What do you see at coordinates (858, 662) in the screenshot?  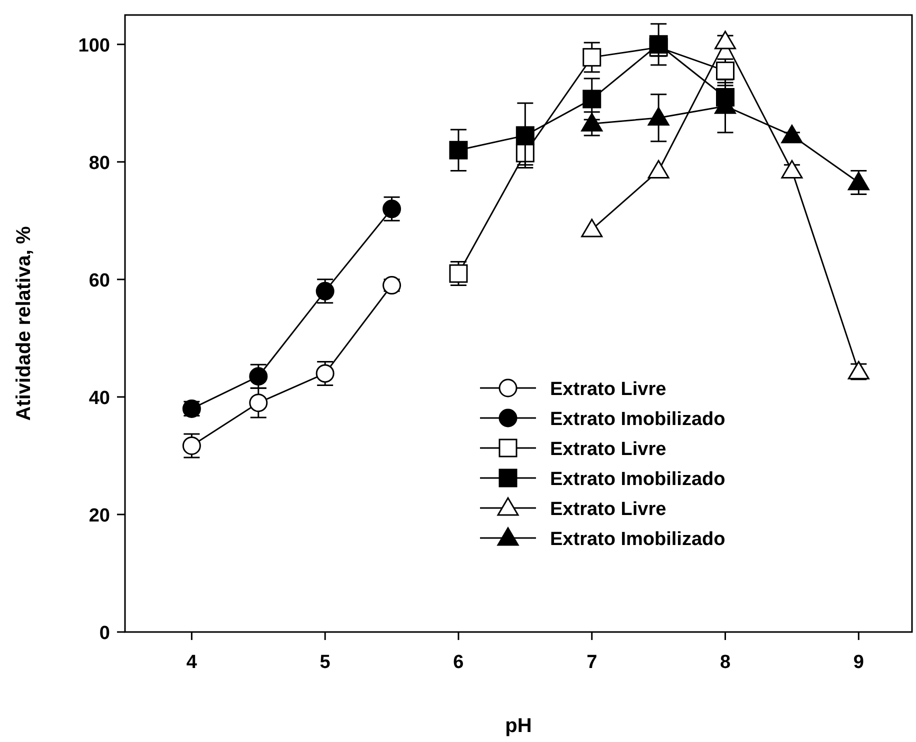 I see `x-tick-label: 9` at bounding box center [858, 662].